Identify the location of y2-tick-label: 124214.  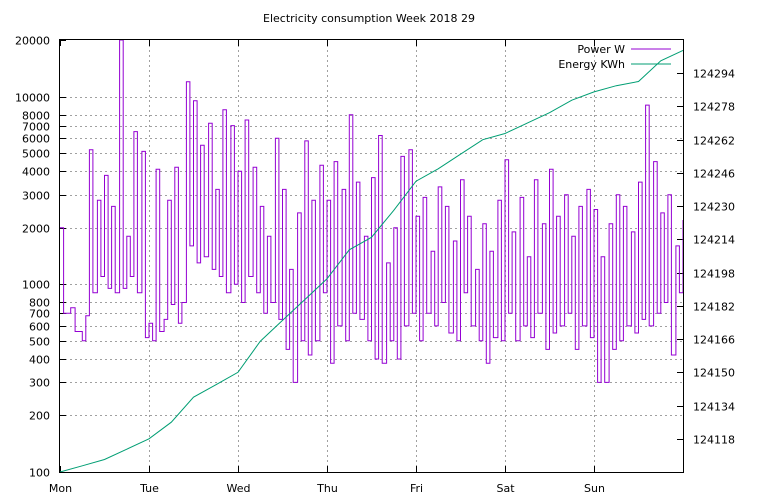
(714, 240).